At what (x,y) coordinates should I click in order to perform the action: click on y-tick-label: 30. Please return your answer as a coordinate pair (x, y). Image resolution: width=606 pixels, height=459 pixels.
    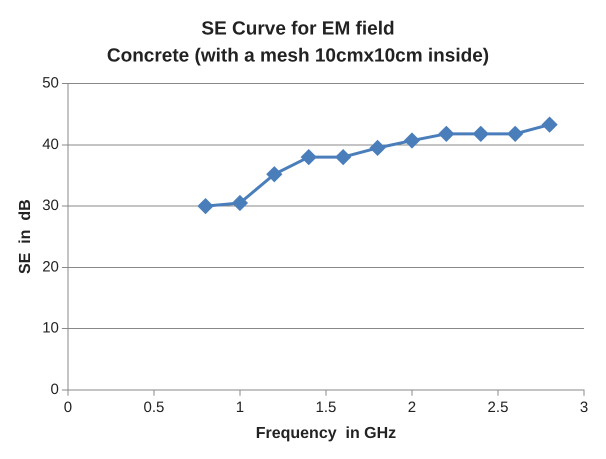
    Looking at the image, I should click on (50, 205).